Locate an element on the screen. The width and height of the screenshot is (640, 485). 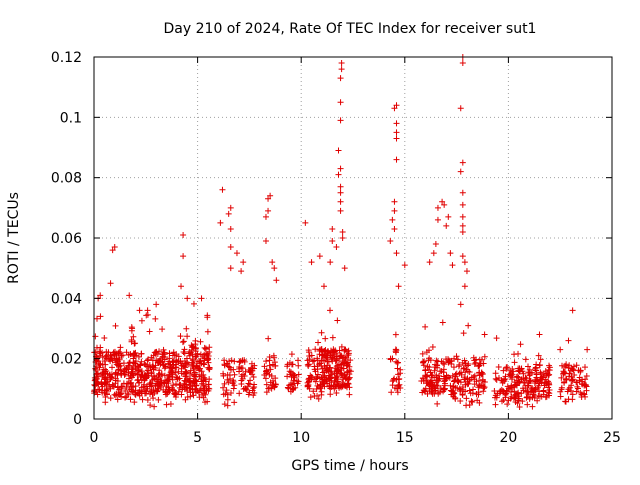
y-tick-label: 0 is located at coordinates (77, 420).